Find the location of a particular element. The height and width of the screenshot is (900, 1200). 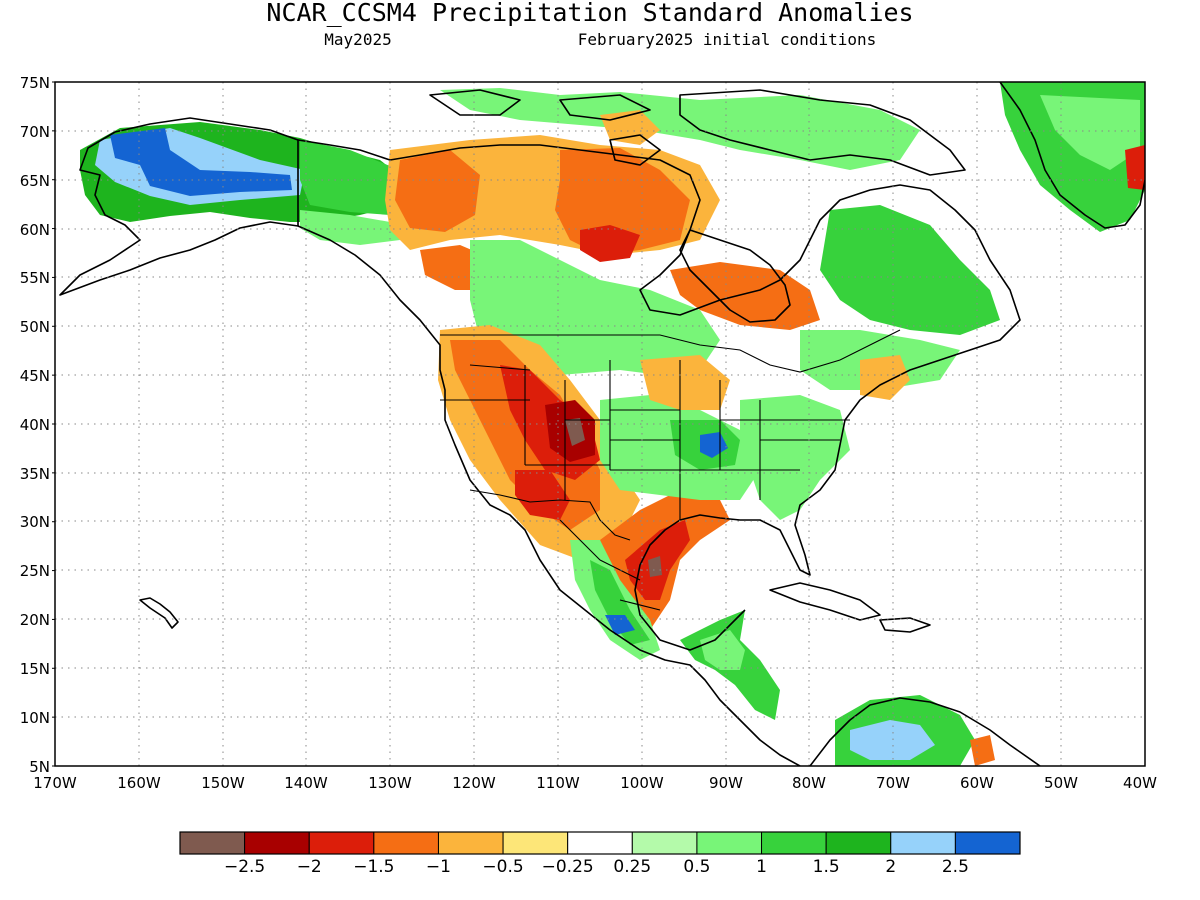

colorbar-cells is located at coordinates (600, 843).